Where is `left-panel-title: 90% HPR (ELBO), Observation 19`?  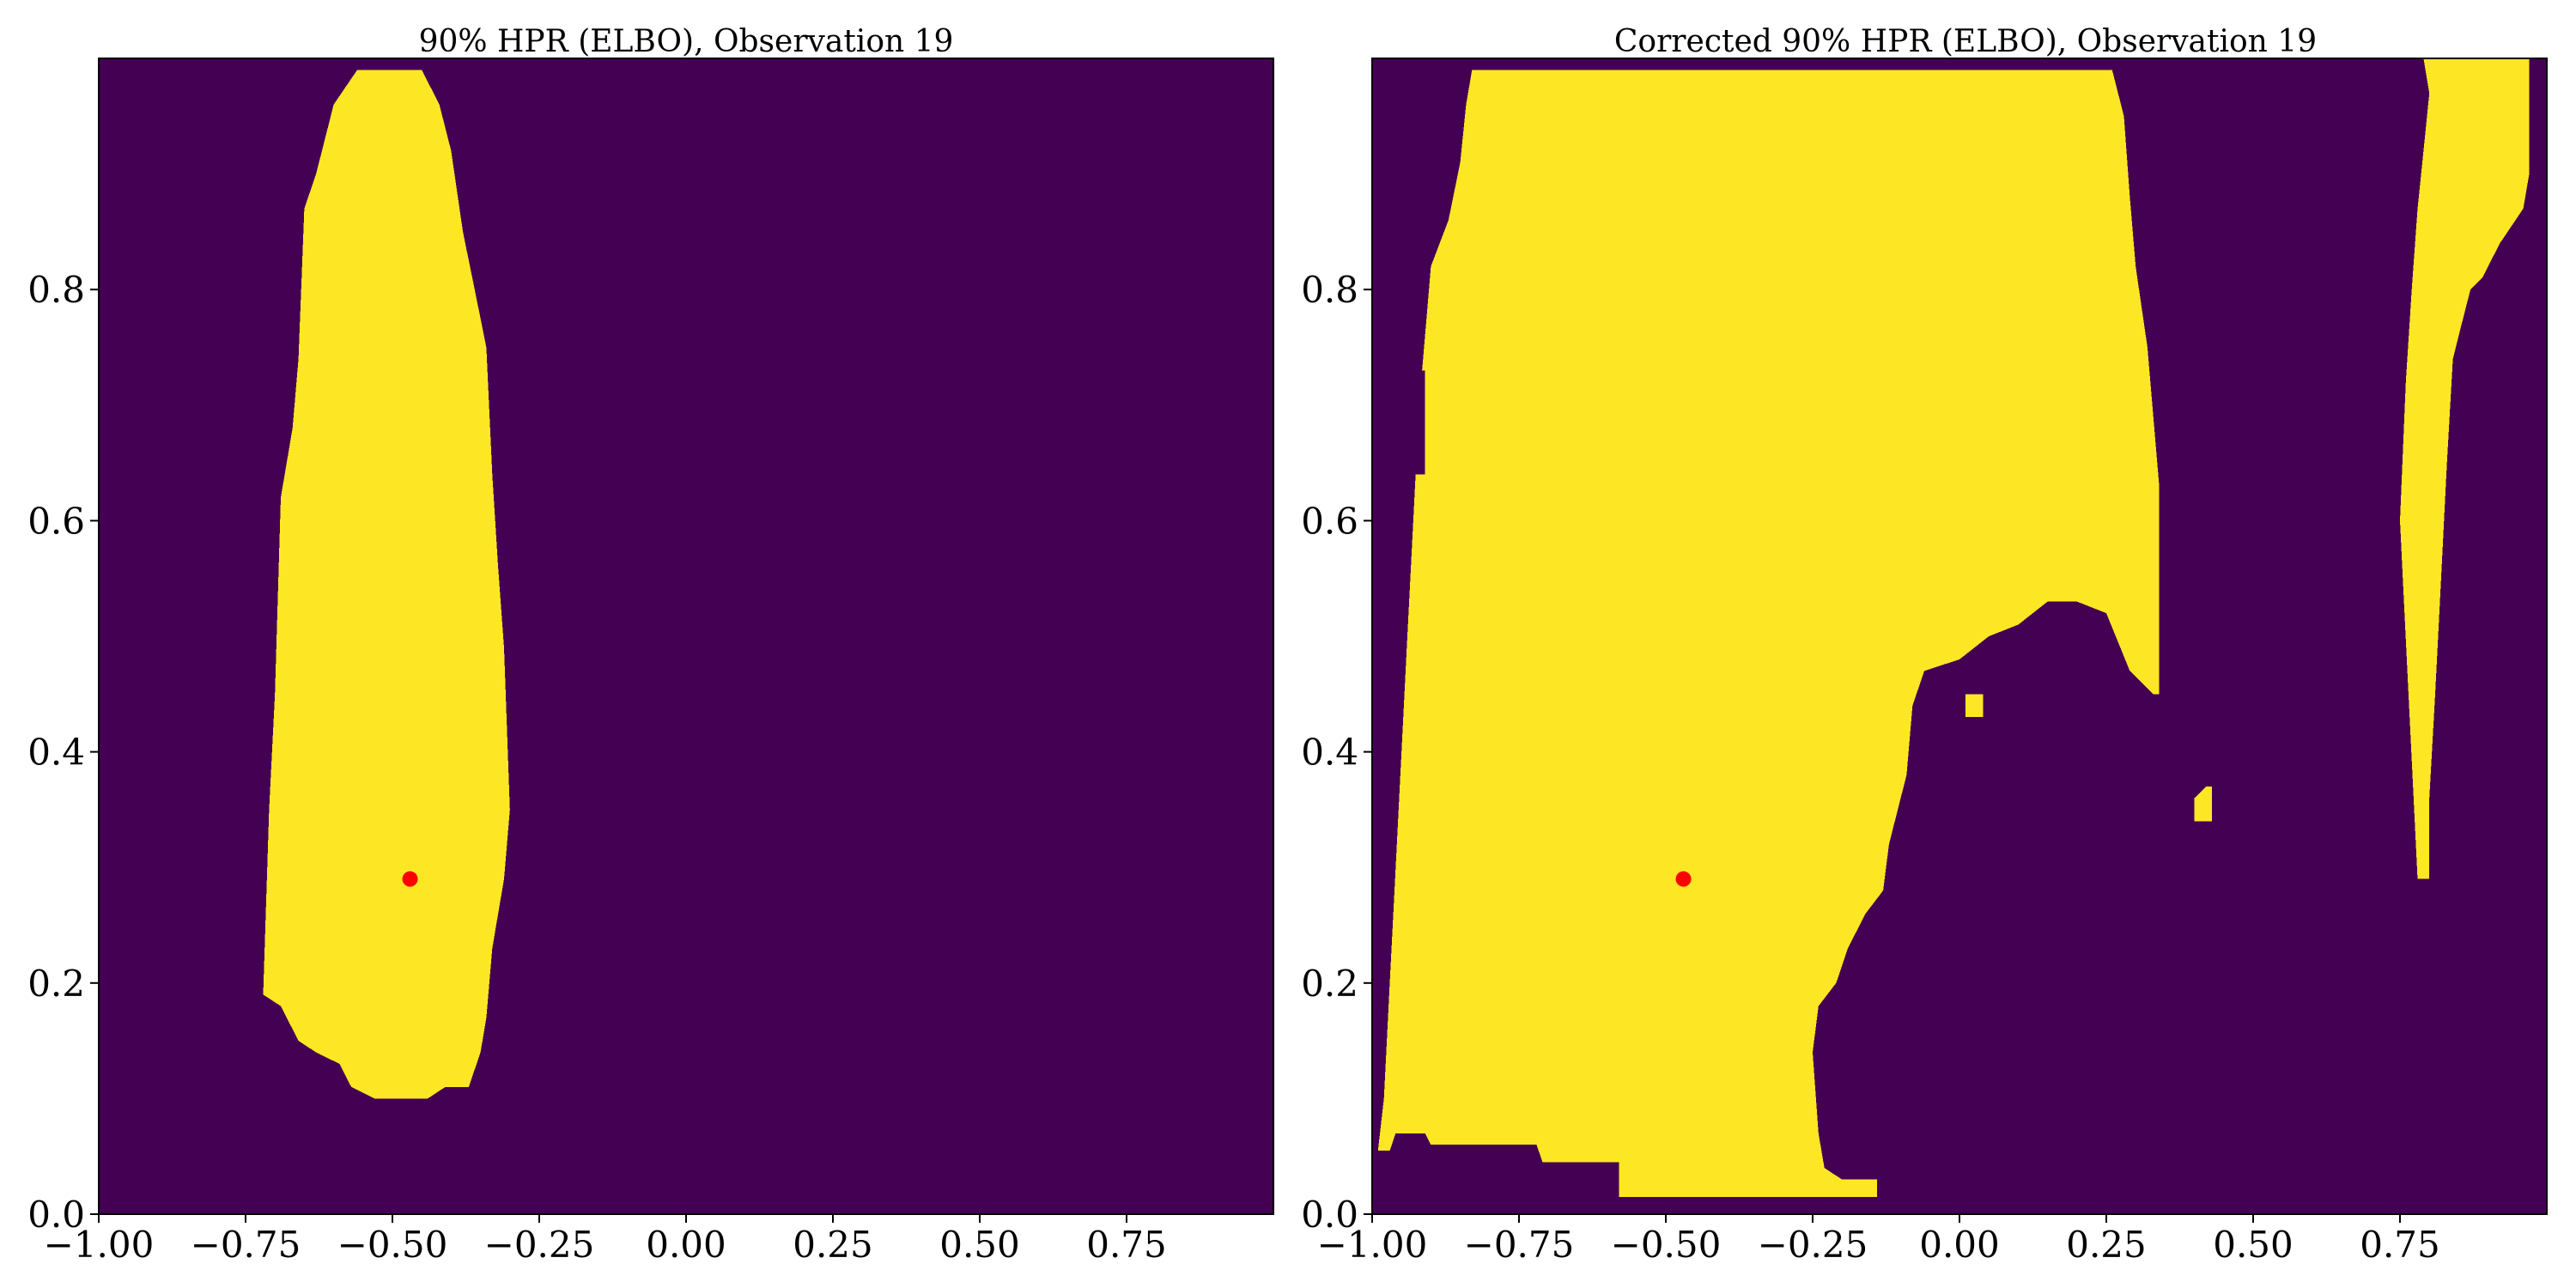 left-panel-title: 90% HPR (ELBO), Observation 19 is located at coordinates (686, 41).